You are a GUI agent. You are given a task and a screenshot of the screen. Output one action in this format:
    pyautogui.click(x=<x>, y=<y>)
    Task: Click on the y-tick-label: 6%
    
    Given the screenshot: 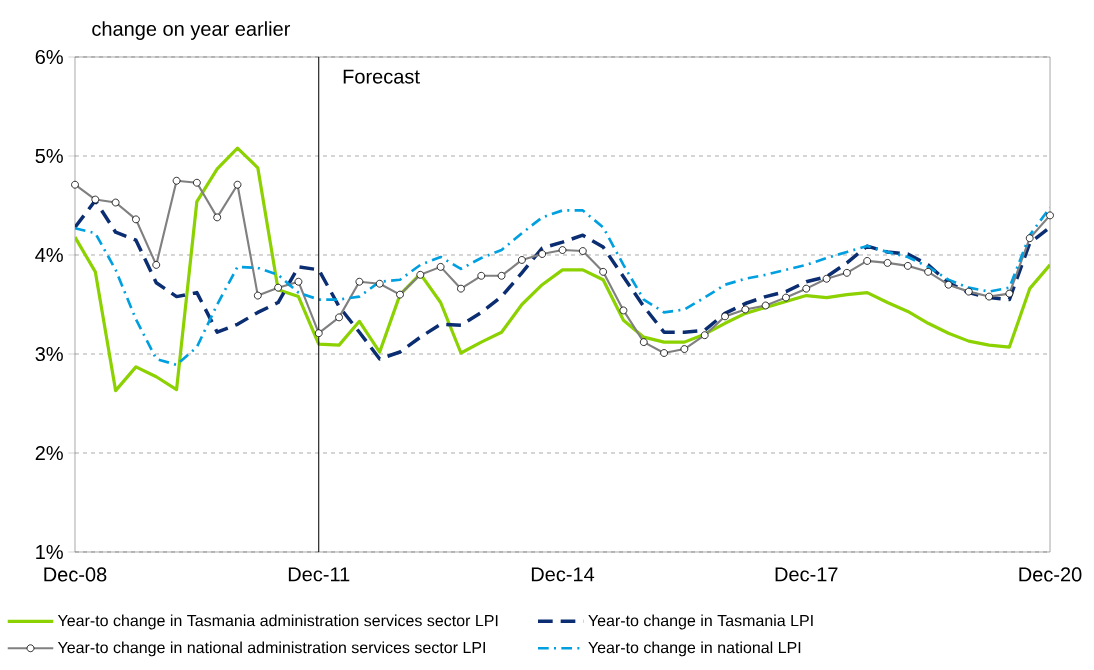 What is the action you would take?
    pyautogui.click(x=49, y=57)
    